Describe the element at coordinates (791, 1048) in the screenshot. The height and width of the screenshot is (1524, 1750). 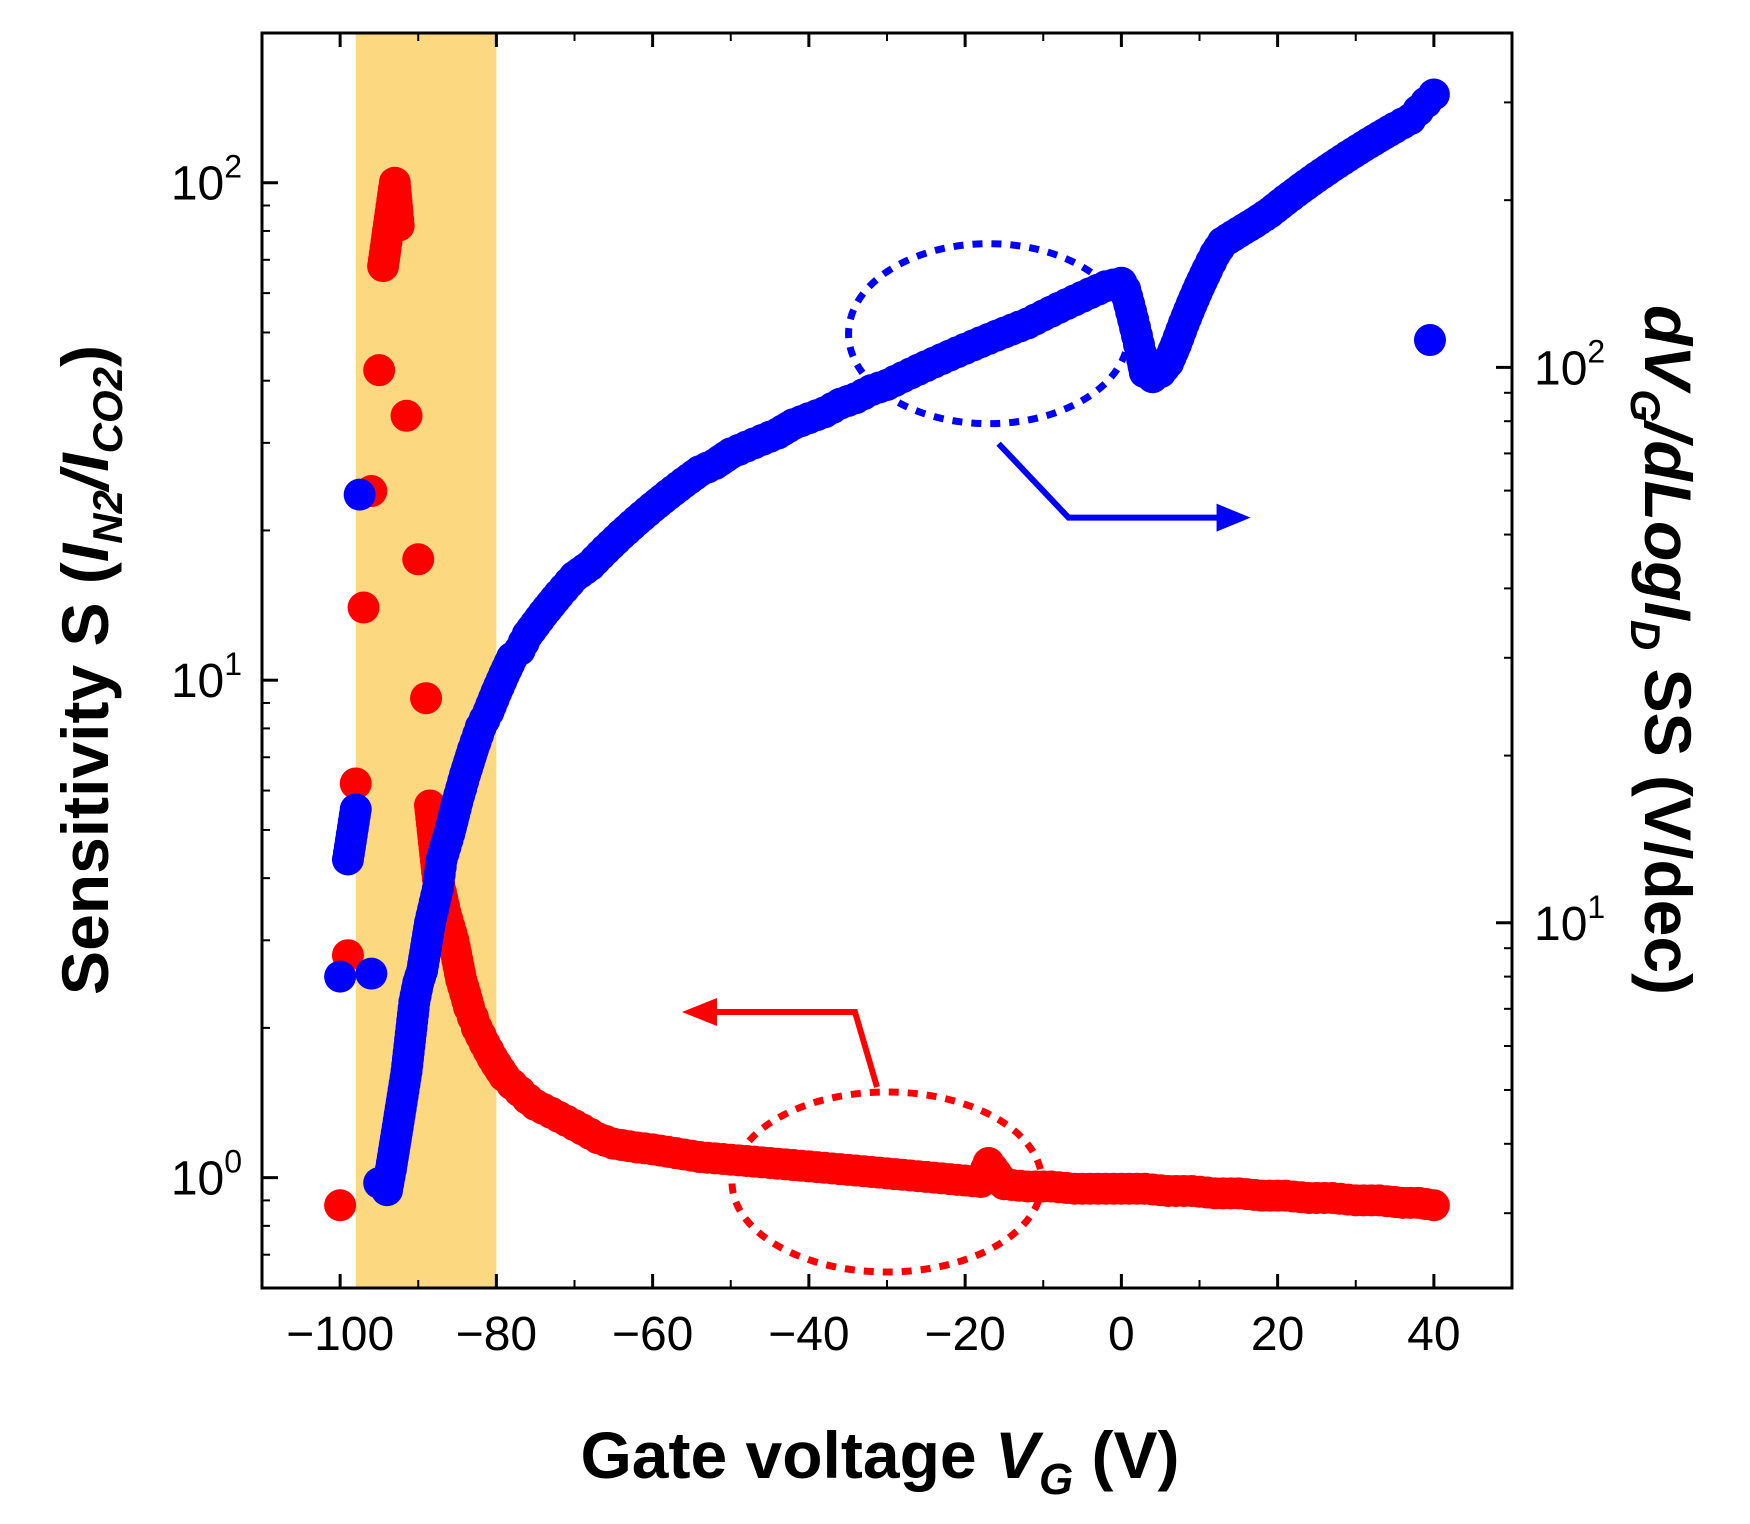
I see `sensitivity-arrow-line` at that location.